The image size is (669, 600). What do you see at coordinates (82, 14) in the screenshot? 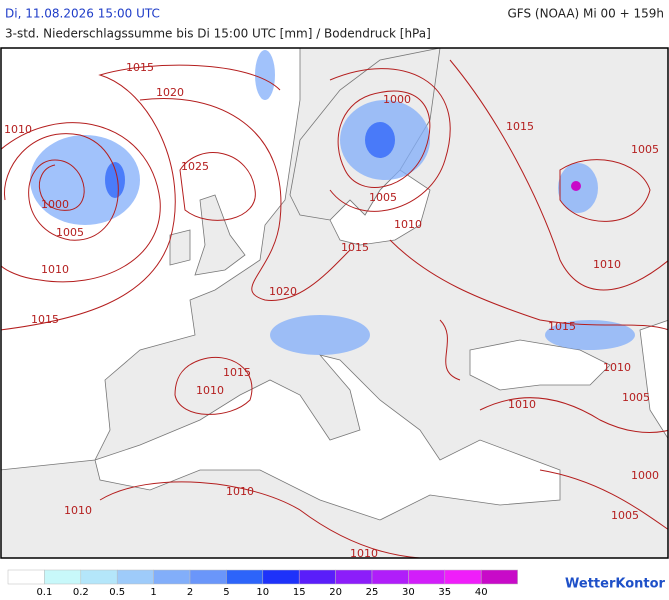
I see `valid-time: Di, 11.08.2026 15:00 UTC` at bounding box center [82, 14].